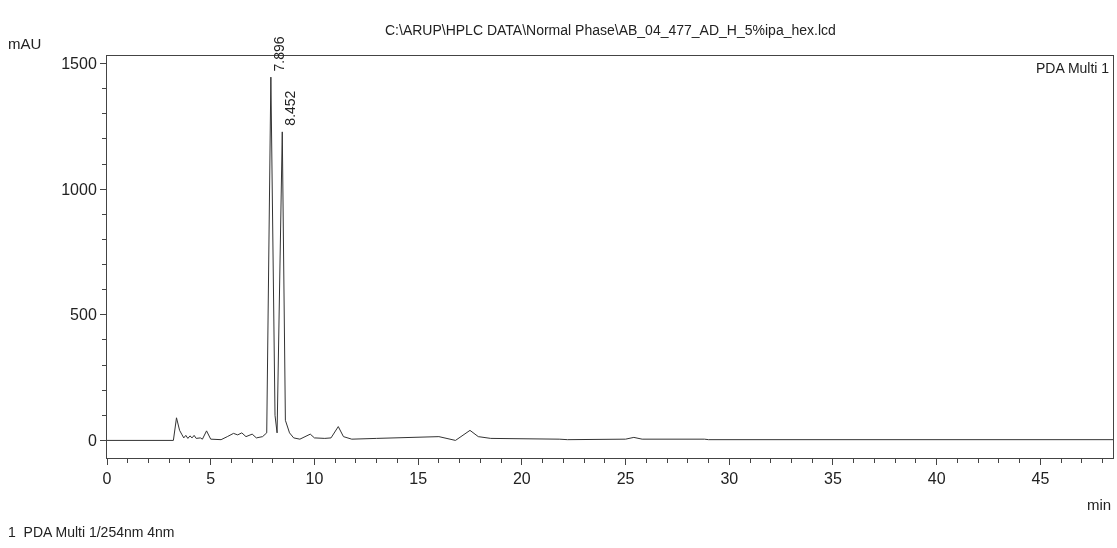 The image size is (1117, 548). I want to click on x-tick-label: 10, so click(314, 479).